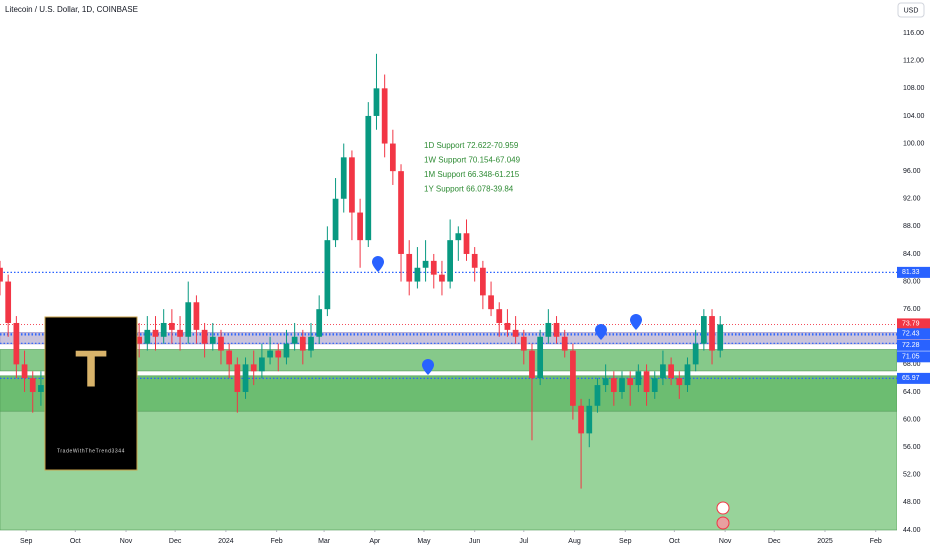  Describe the element at coordinates (912, 254) in the screenshot. I see `y-tick-label: 84.00` at that location.